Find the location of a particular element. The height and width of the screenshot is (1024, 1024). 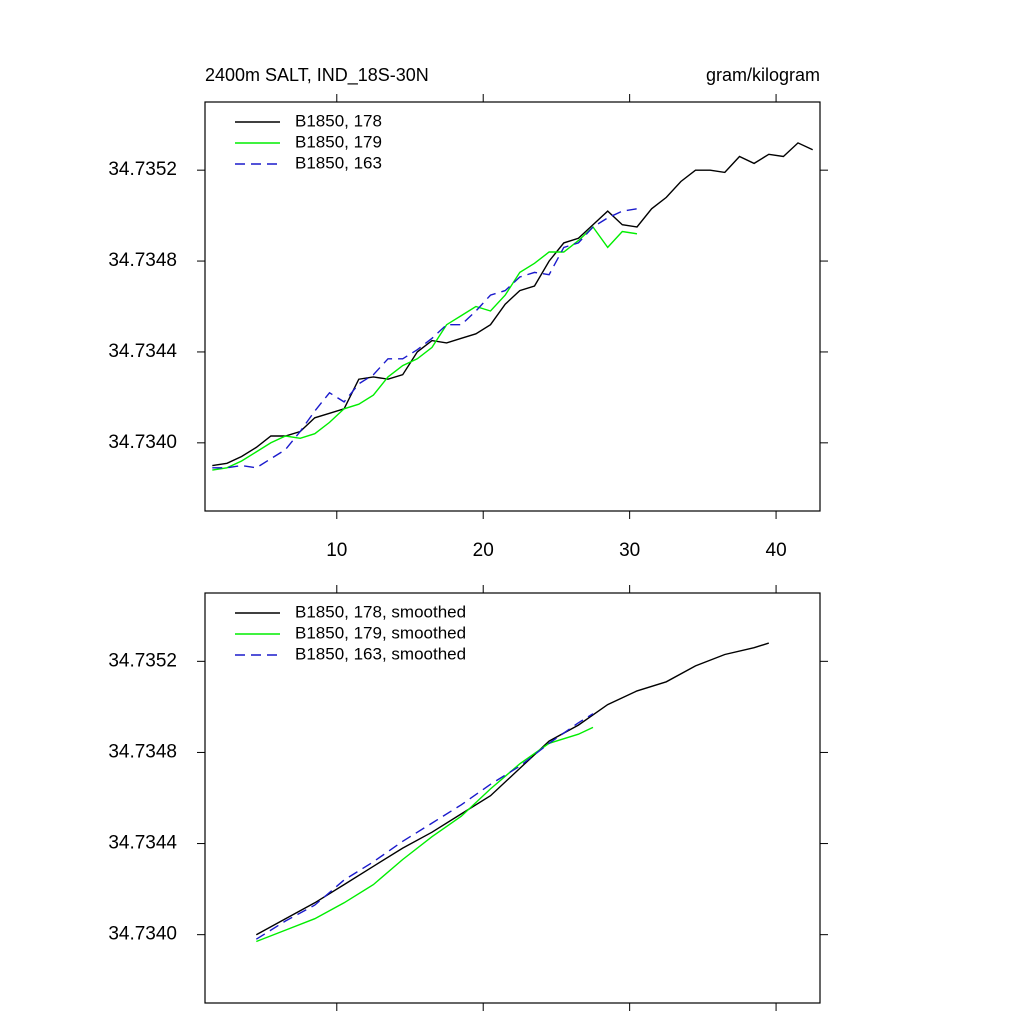

legend-label: B1850, 178 is located at coordinates (338, 120).